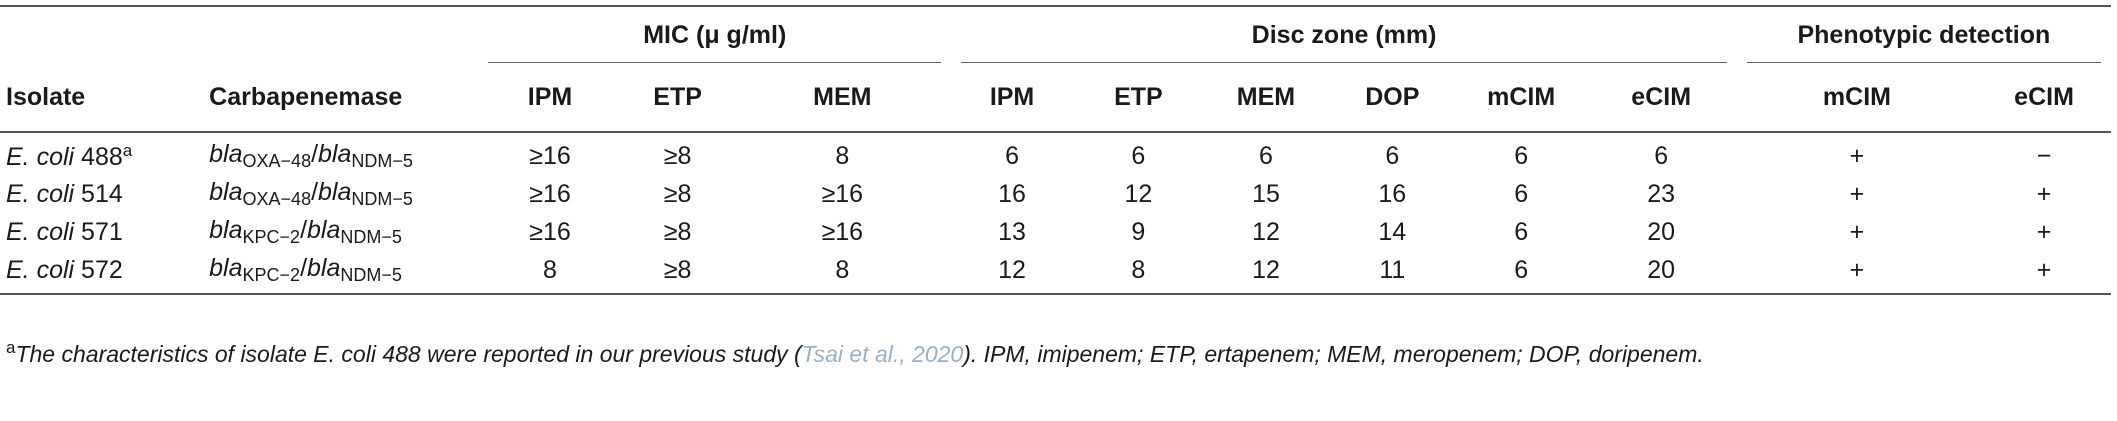 Image resolution: width=2117 pixels, height=421 pixels. What do you see at coordinates (2044, 155) in the screenshot?
I see `pheno-ecim-cell: −` at bounding box center [2044, 155].